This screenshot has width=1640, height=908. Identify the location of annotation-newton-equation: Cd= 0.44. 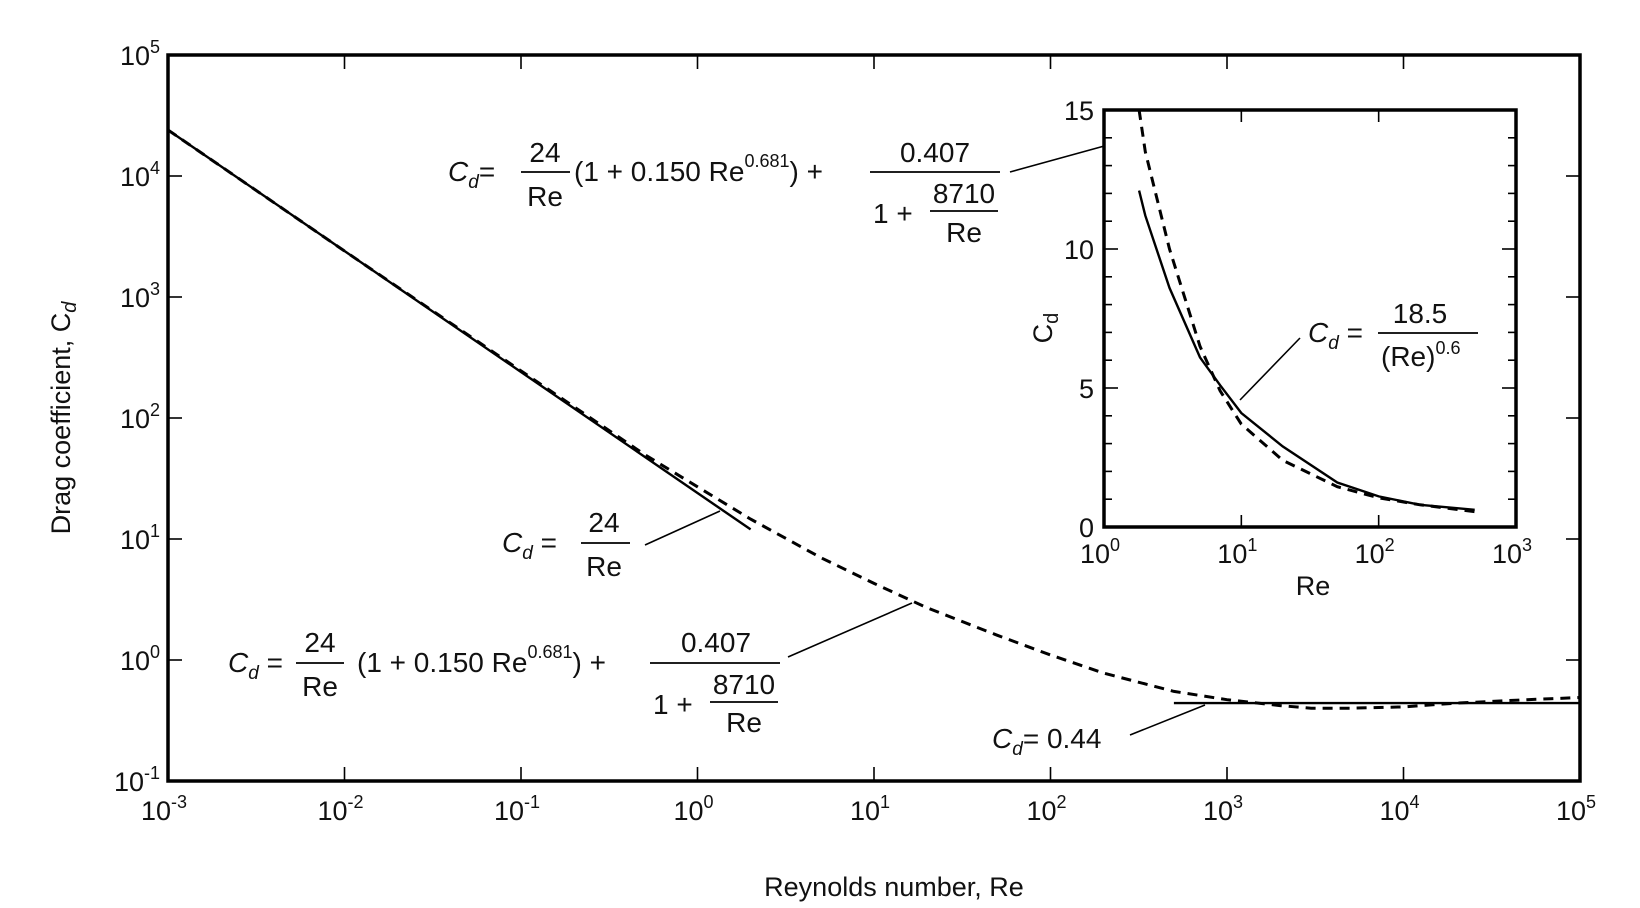
(1099, 732).